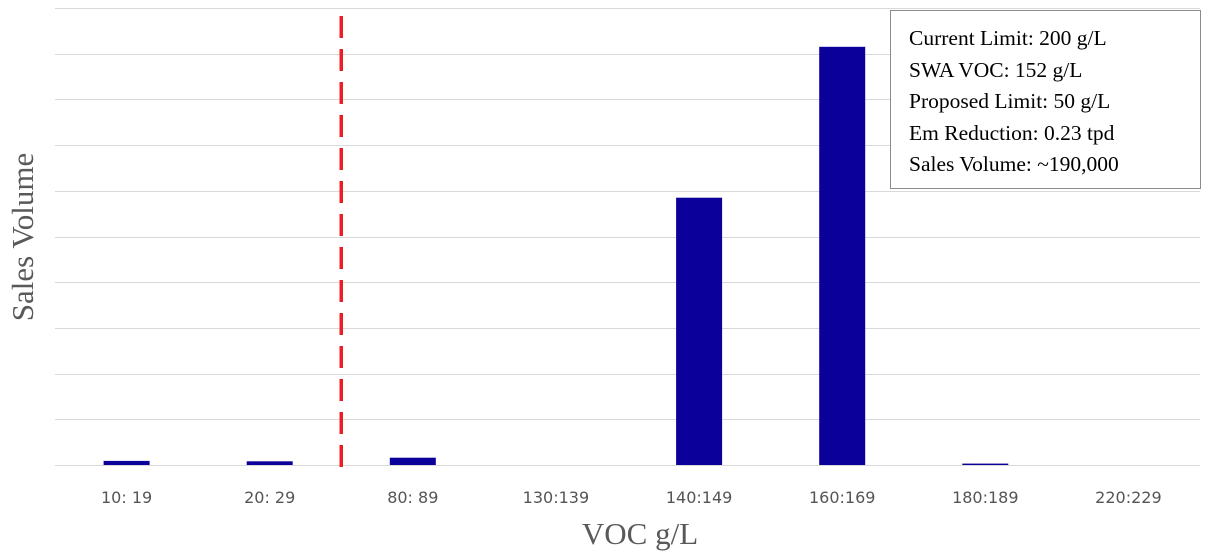 The width and height of the screenshot is (1225, 554). I want to click on info-sales-volume: Sales Volume: ~190,000, so click(1014, 164).